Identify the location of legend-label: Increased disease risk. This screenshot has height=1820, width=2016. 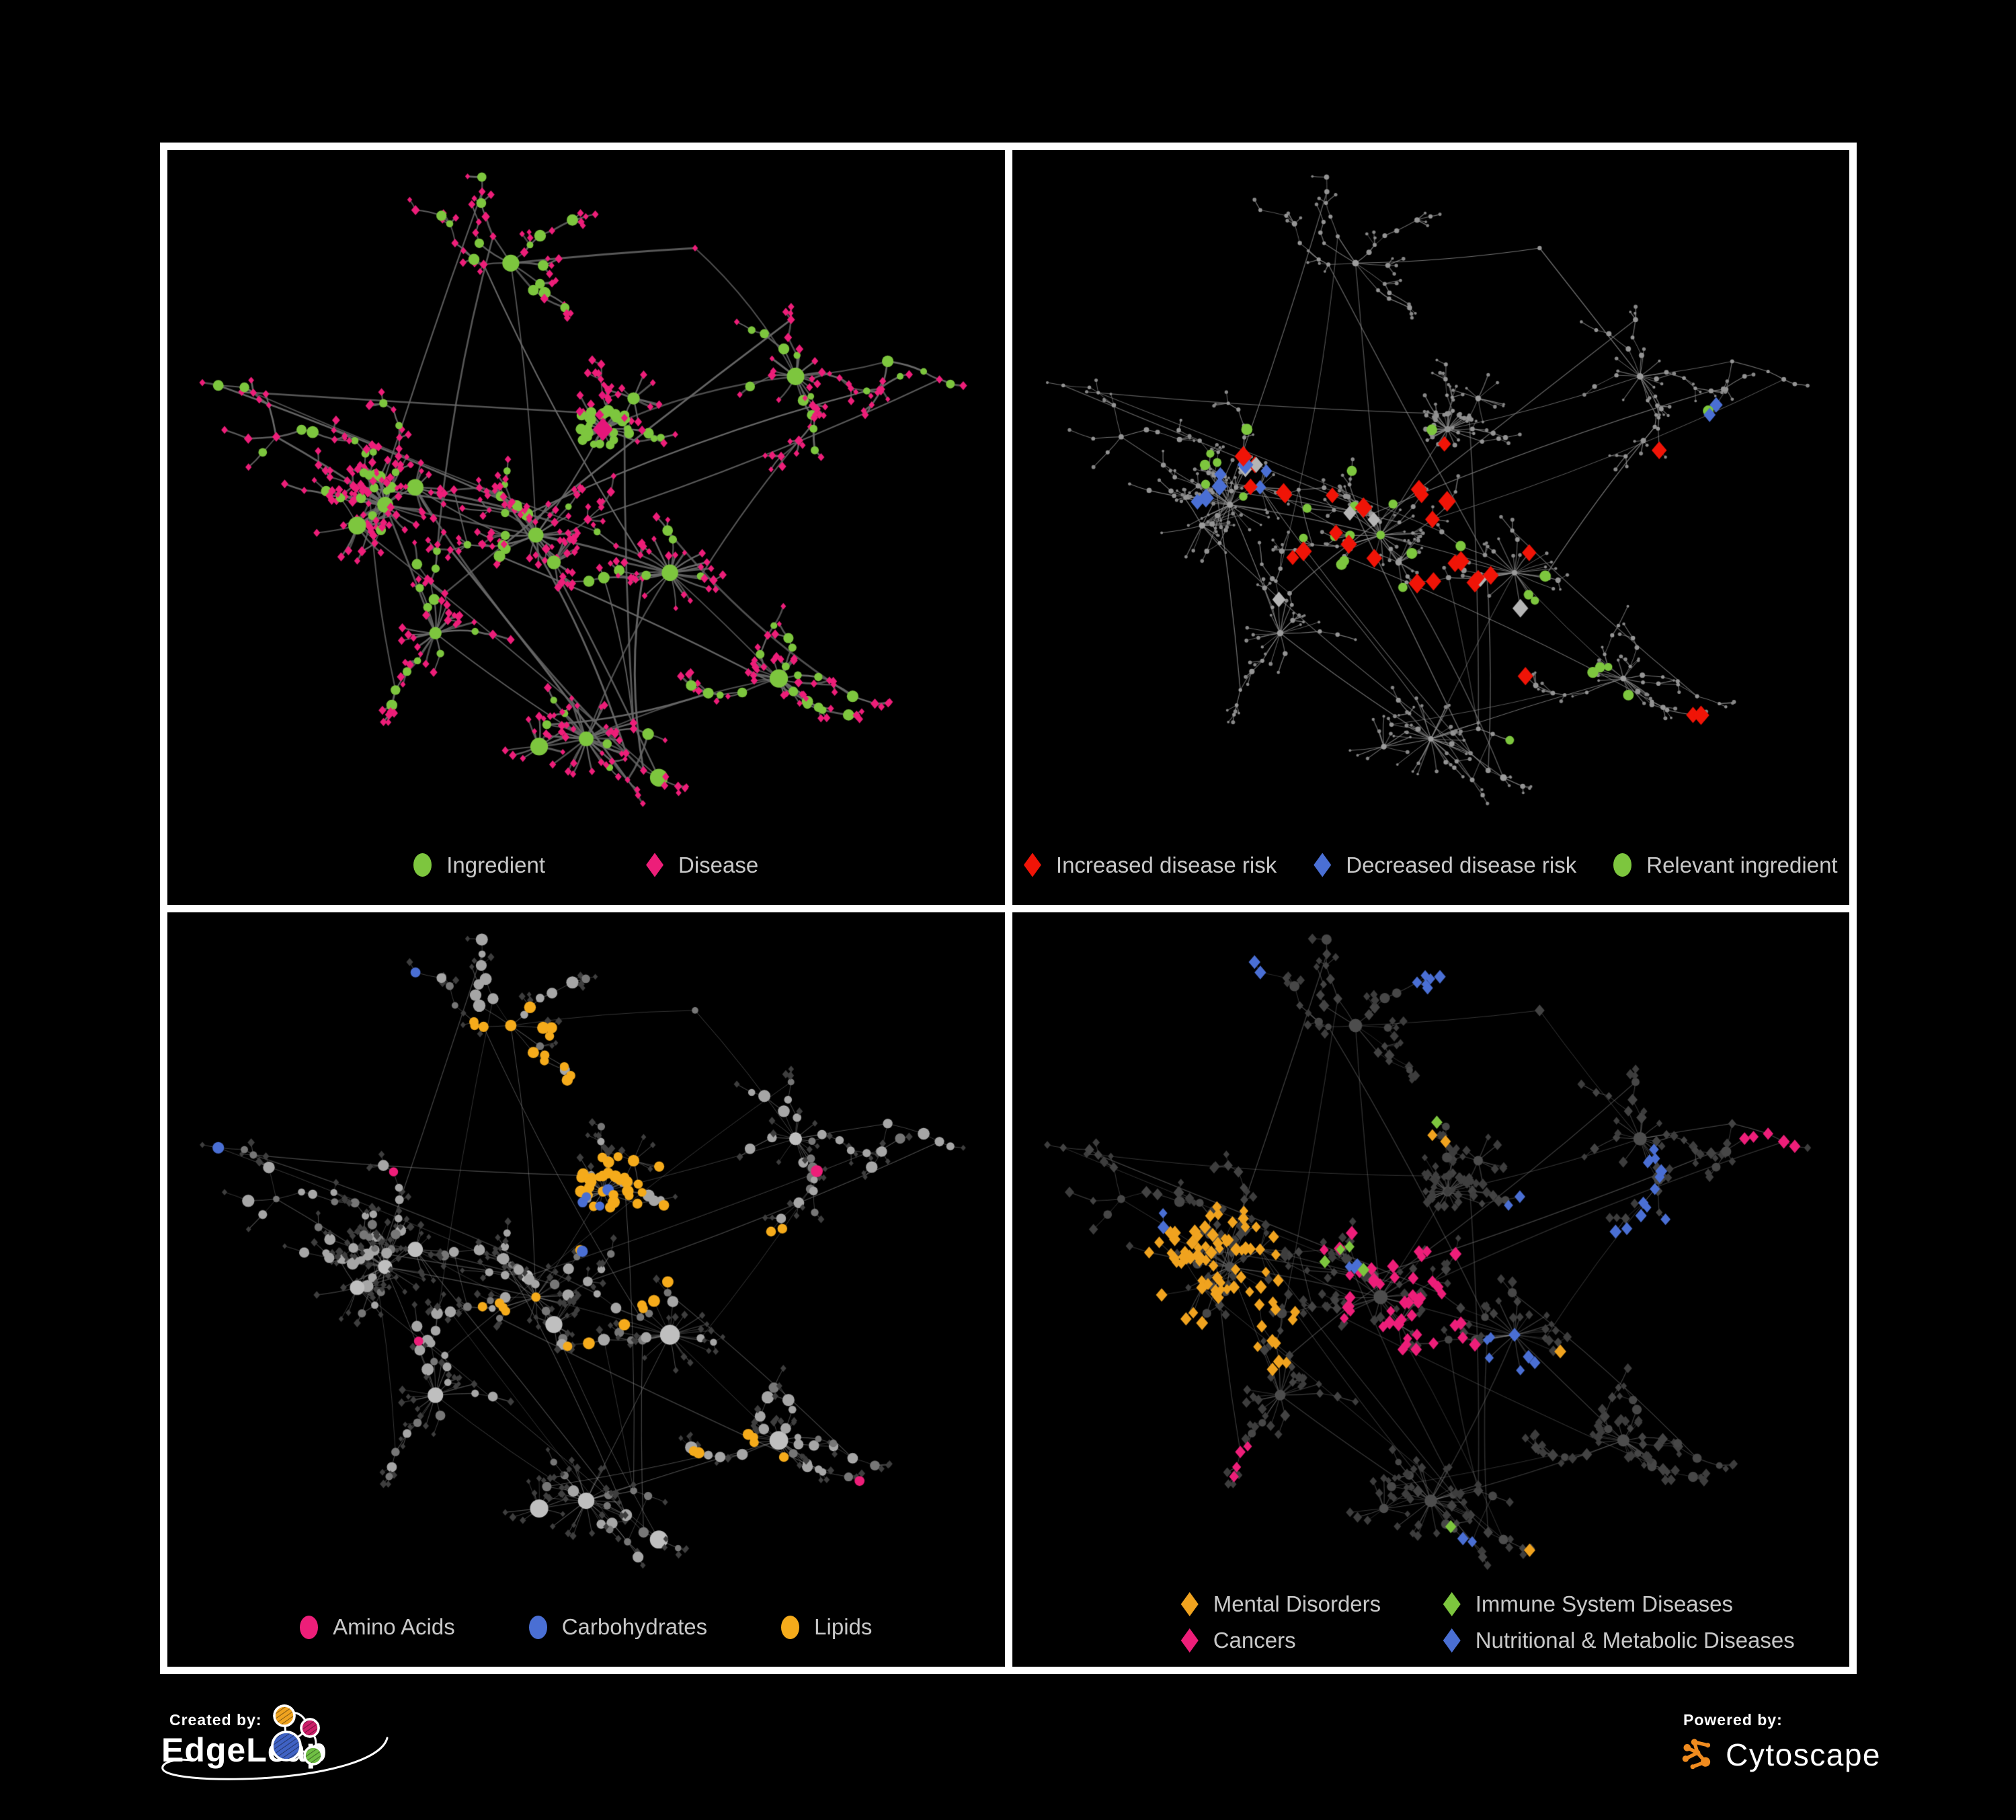
(1166, 864).